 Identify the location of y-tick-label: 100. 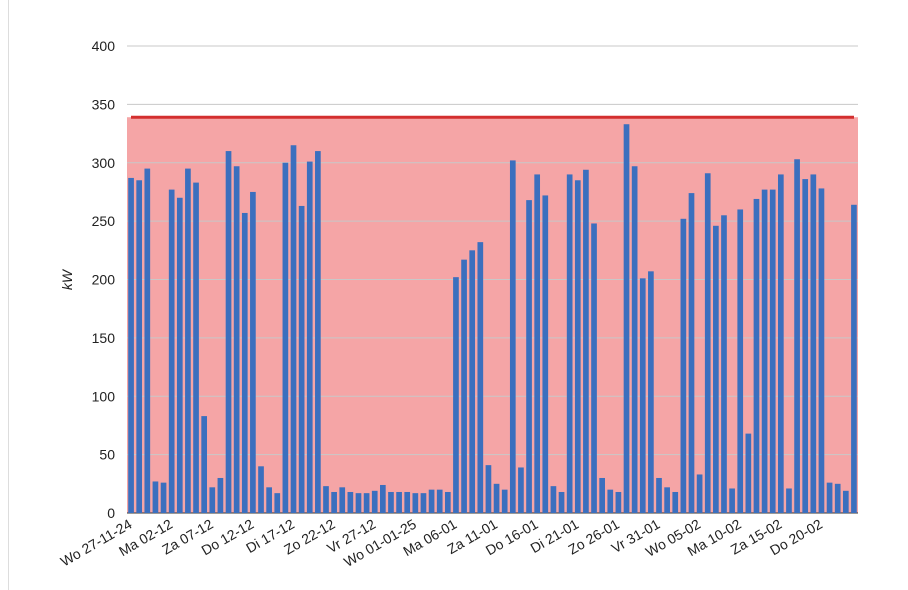
(104, 396).